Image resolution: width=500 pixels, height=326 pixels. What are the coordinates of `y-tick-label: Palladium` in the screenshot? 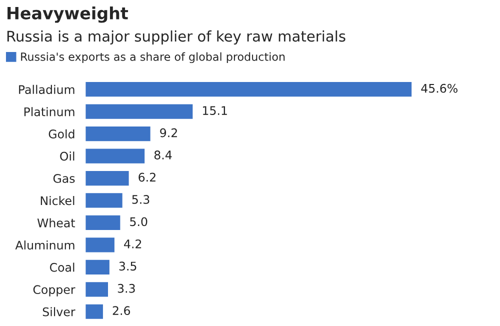 It's located at (46, 89).